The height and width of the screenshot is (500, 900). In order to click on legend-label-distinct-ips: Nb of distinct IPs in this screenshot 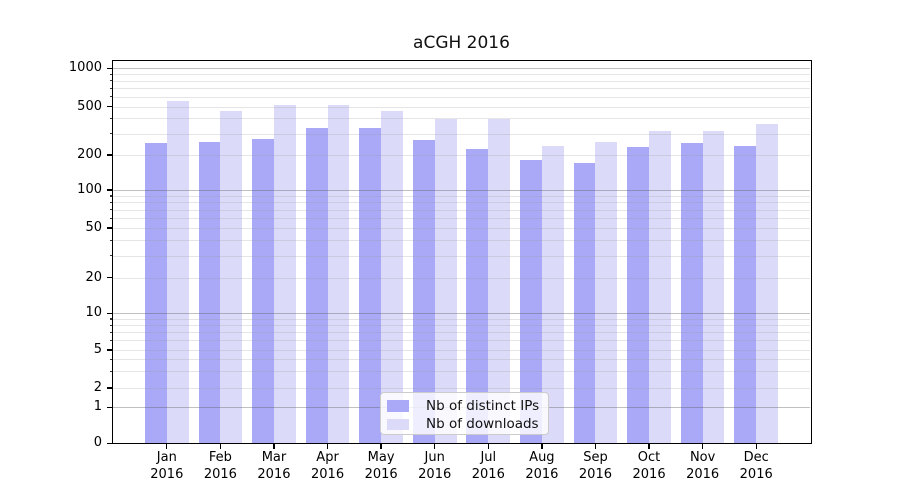, I will do `click(483, 406)`.